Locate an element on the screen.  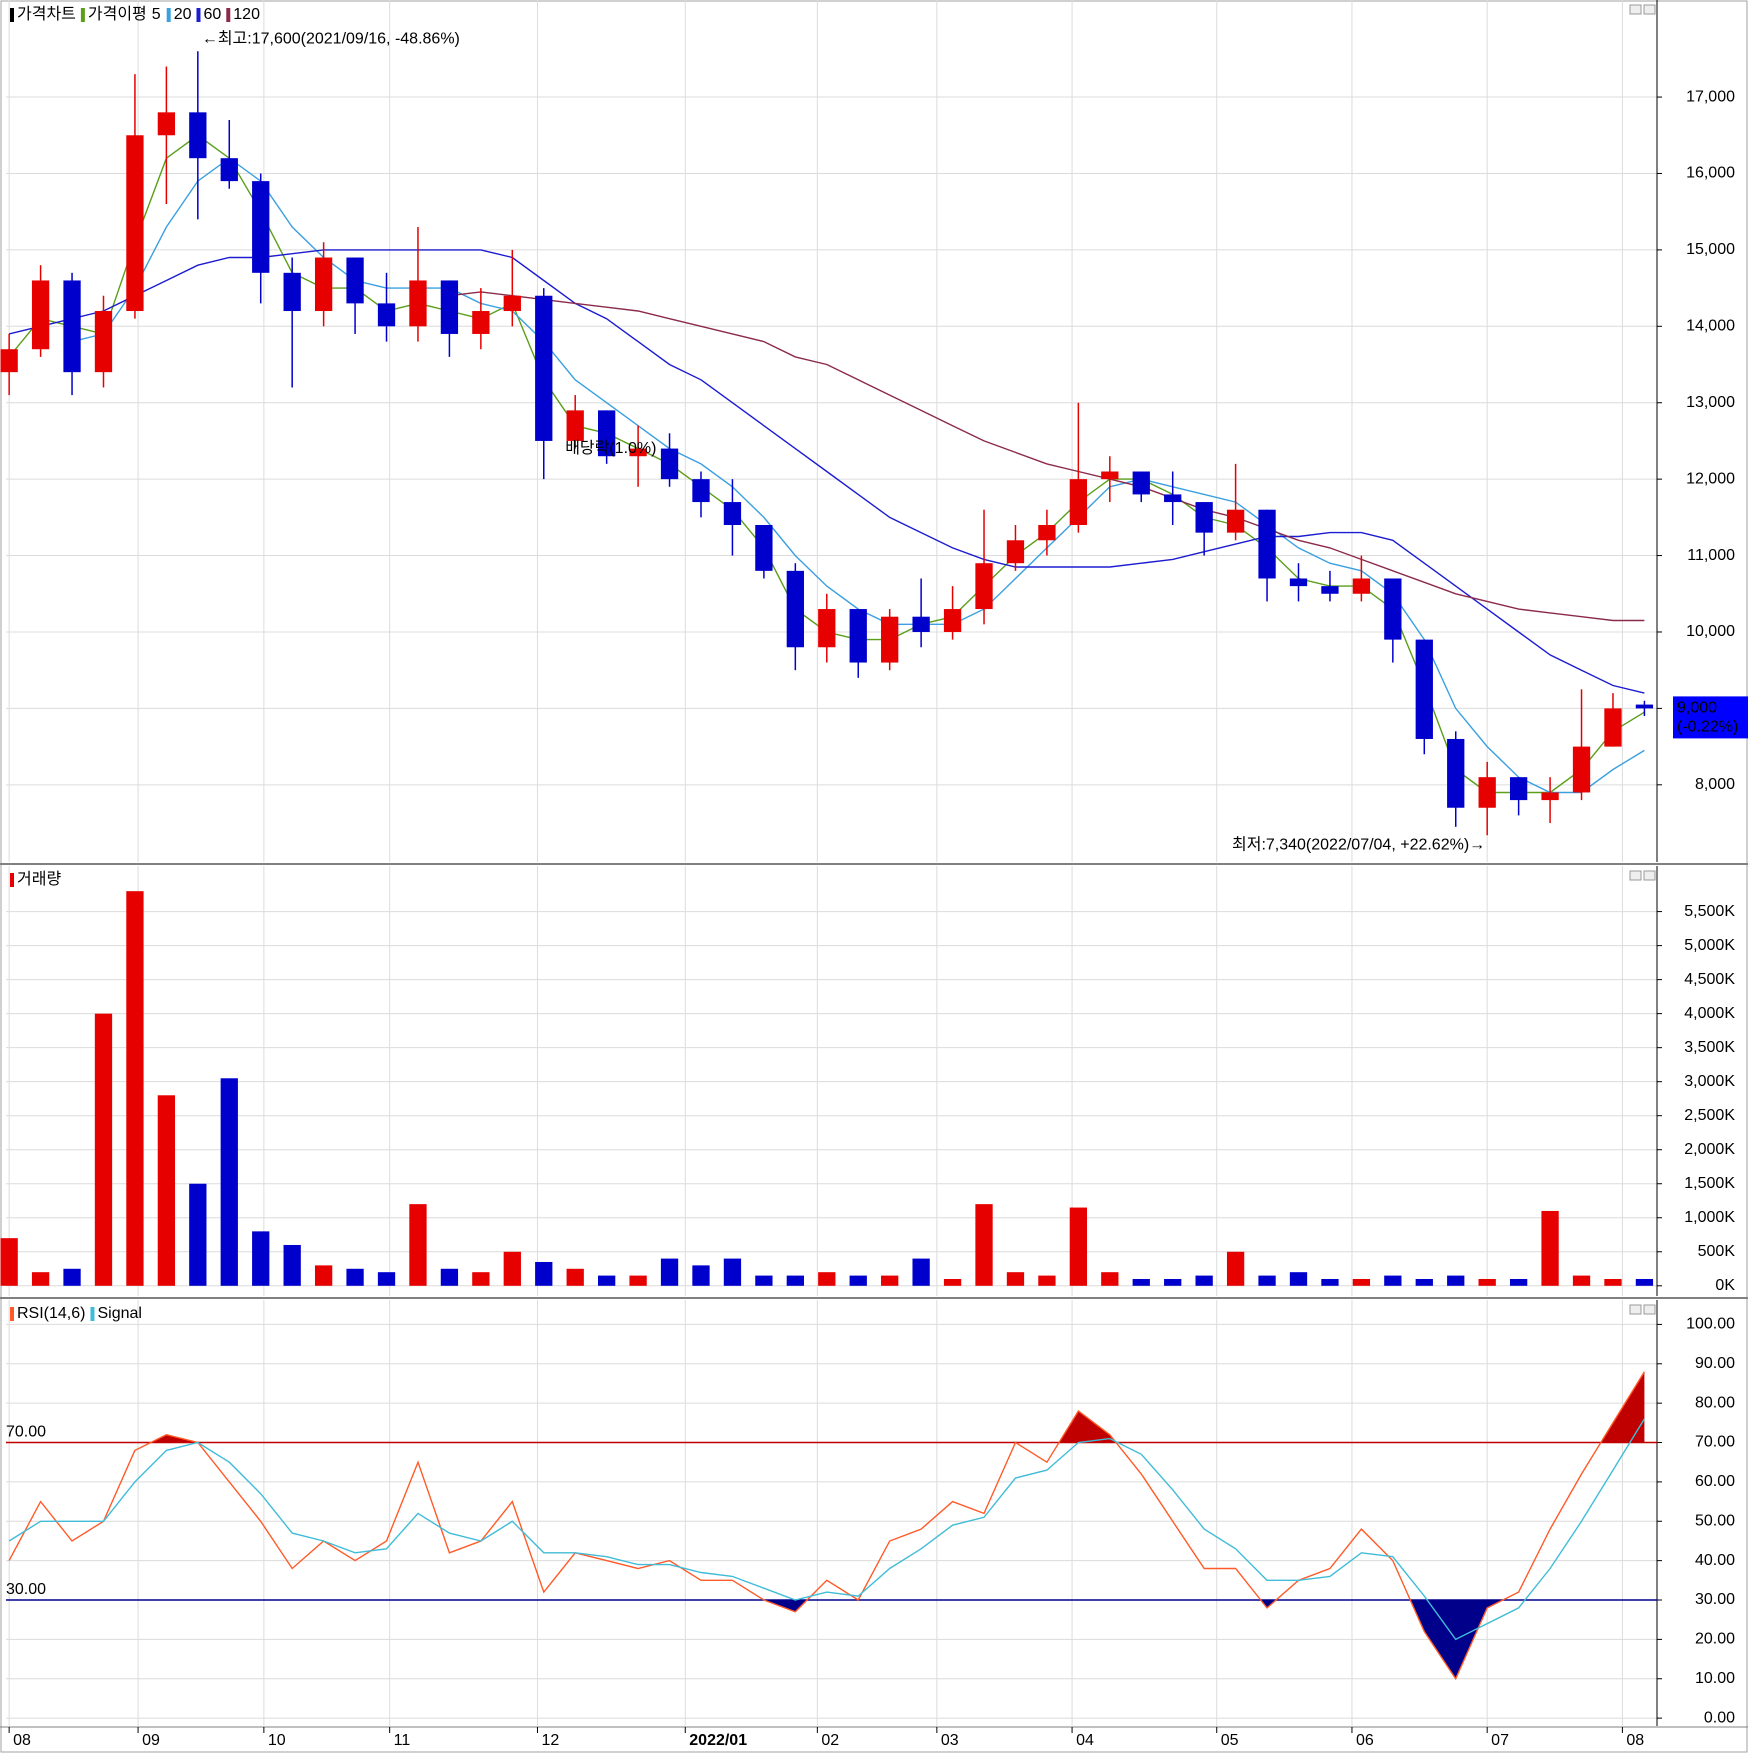
y-tick-label: 80.00 is located at coordinates (1715, 1402).